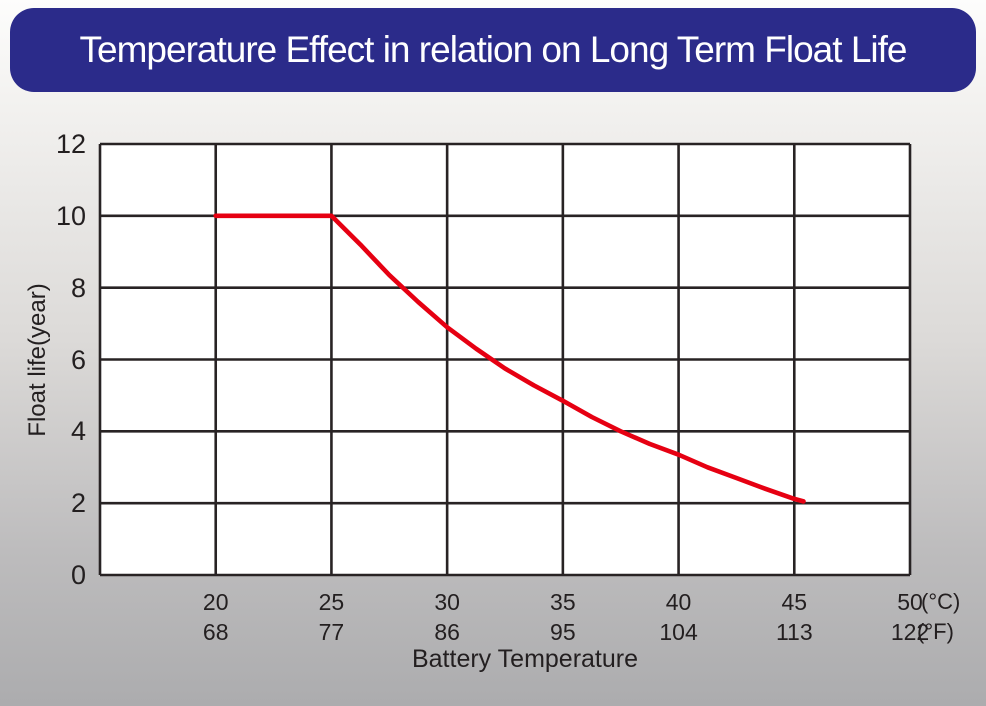 This screenshot has width=986, height=706. What do you see at coordinates (215, 602) in the screenshot?
I see `x-tick-celsius: 20` at bounding box center [215, 602].